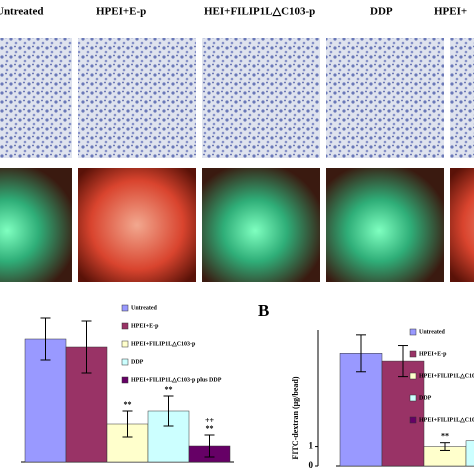 The image size is (474, 474). What do you see at coordinates (381, 12) in the screenshot?
I see `column-label: DDP` at bounding box center [381, 12].